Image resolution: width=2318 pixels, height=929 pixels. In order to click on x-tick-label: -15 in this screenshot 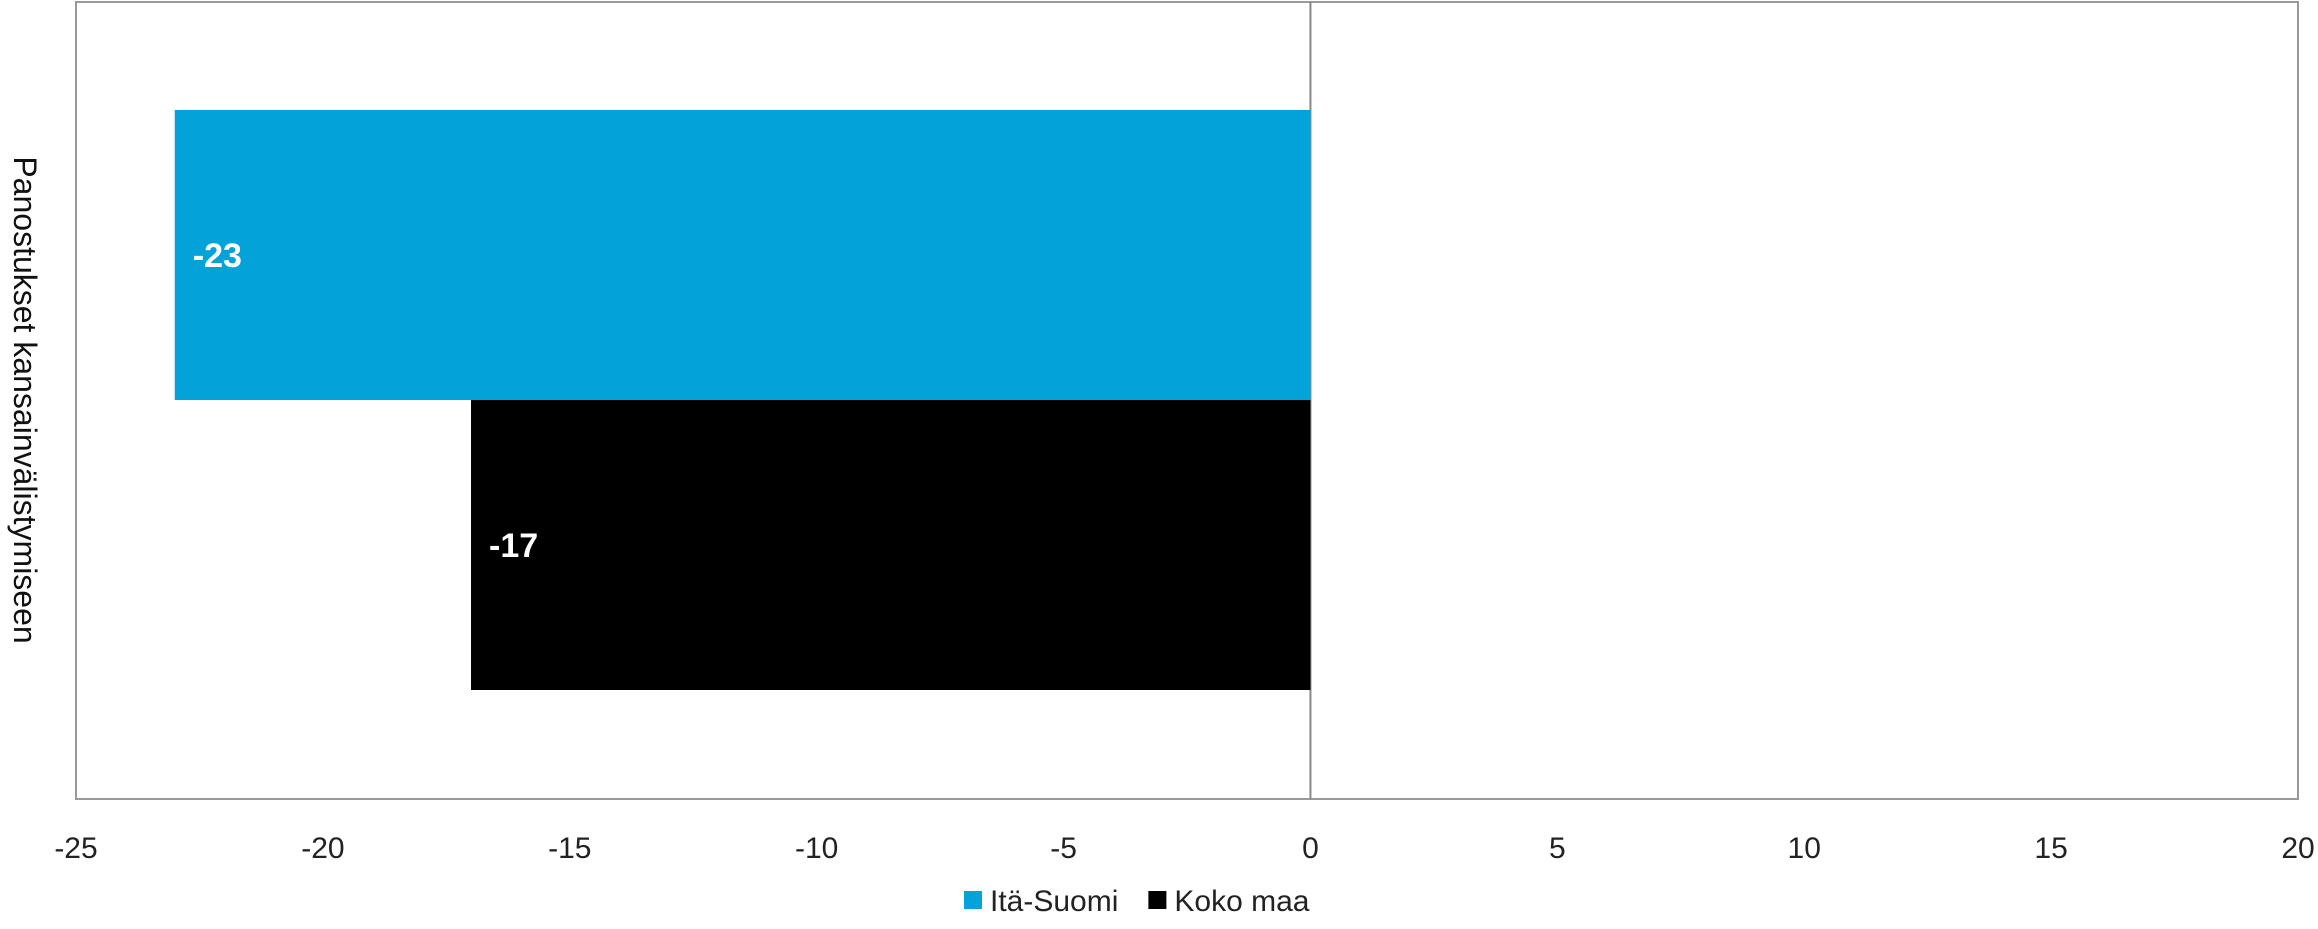, I will do `click(569, 848)`.